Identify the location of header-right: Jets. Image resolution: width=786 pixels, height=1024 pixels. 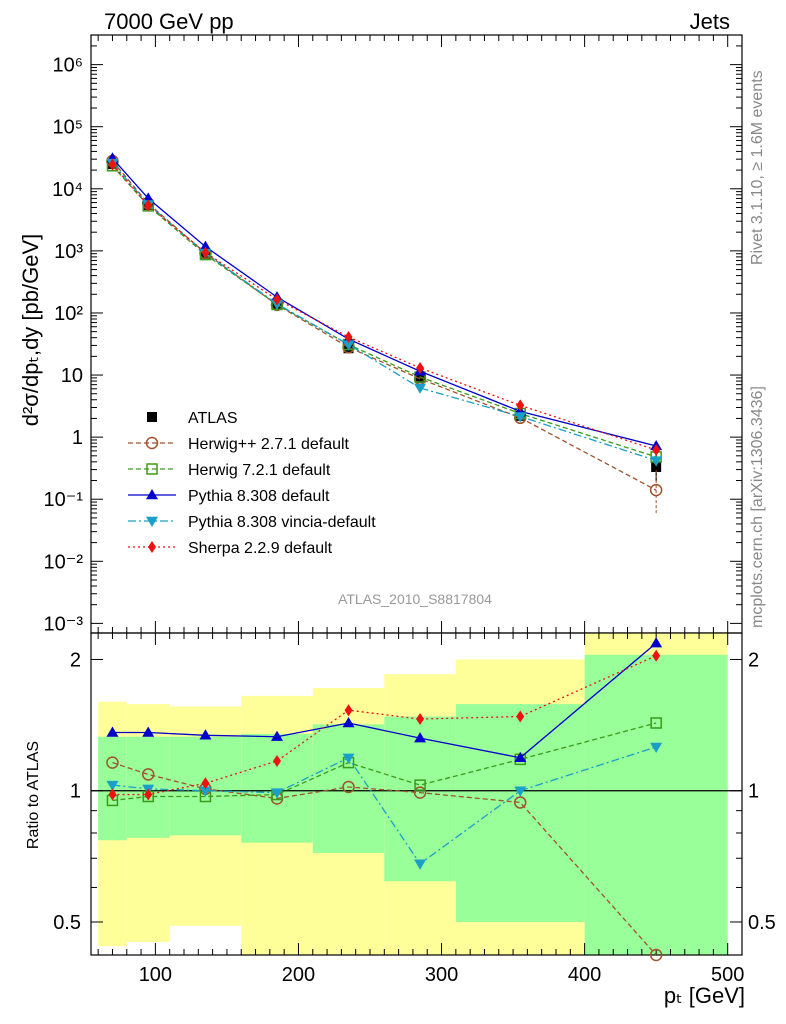
(710, 21).